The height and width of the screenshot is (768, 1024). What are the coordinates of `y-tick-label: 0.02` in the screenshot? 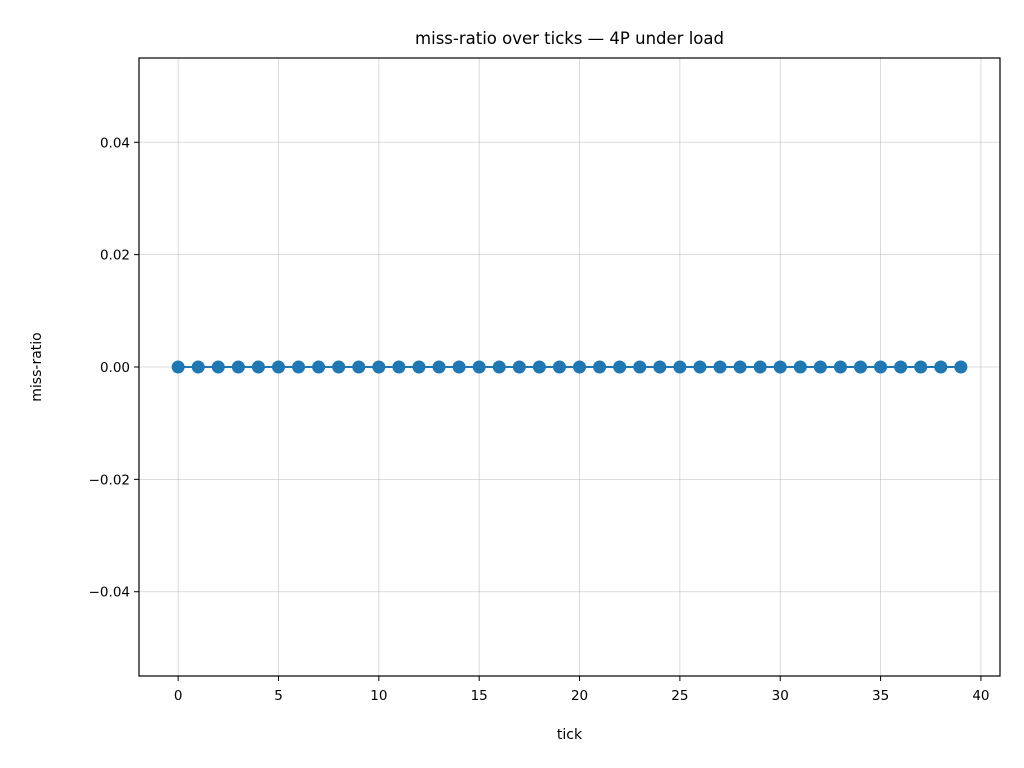 It's located at (115, 256).